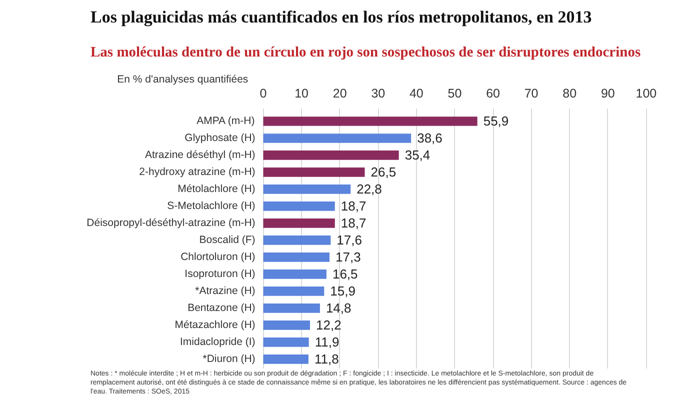 The height and width of the screenshot is (395, 696). What do you see at coordinates (220, 138) in the screenshot?
I see `y-tick-label: Glyphosate (H)` at bounding box center [220, 138].